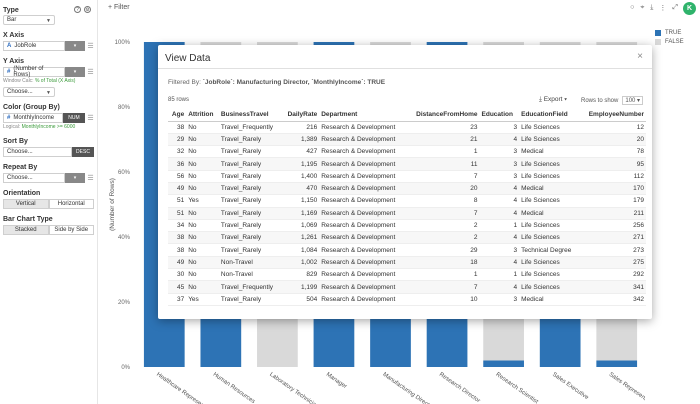 The image size is (700, 404). I want to click on table-cell: 29, so click(443, 250).